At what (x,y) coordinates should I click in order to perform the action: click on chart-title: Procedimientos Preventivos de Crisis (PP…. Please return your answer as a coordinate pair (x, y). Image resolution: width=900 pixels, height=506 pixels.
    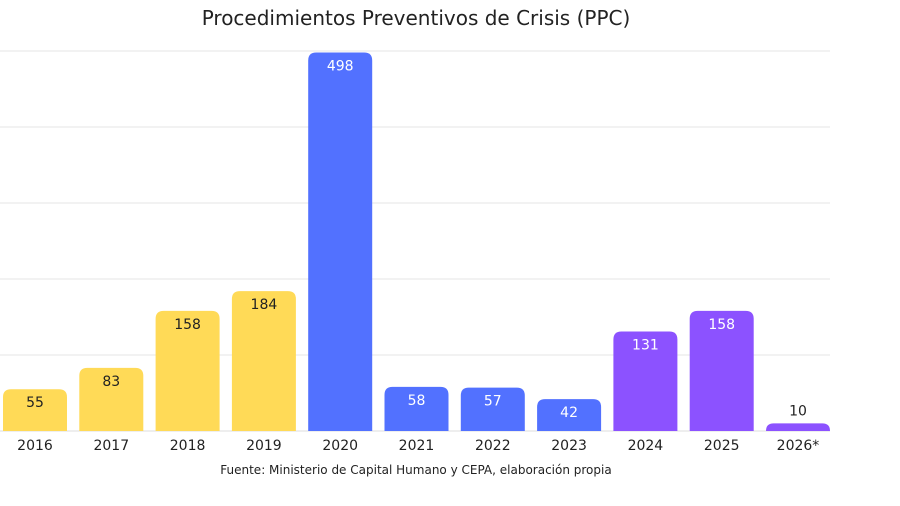
    Looking at the image, I should click on (416, 18).